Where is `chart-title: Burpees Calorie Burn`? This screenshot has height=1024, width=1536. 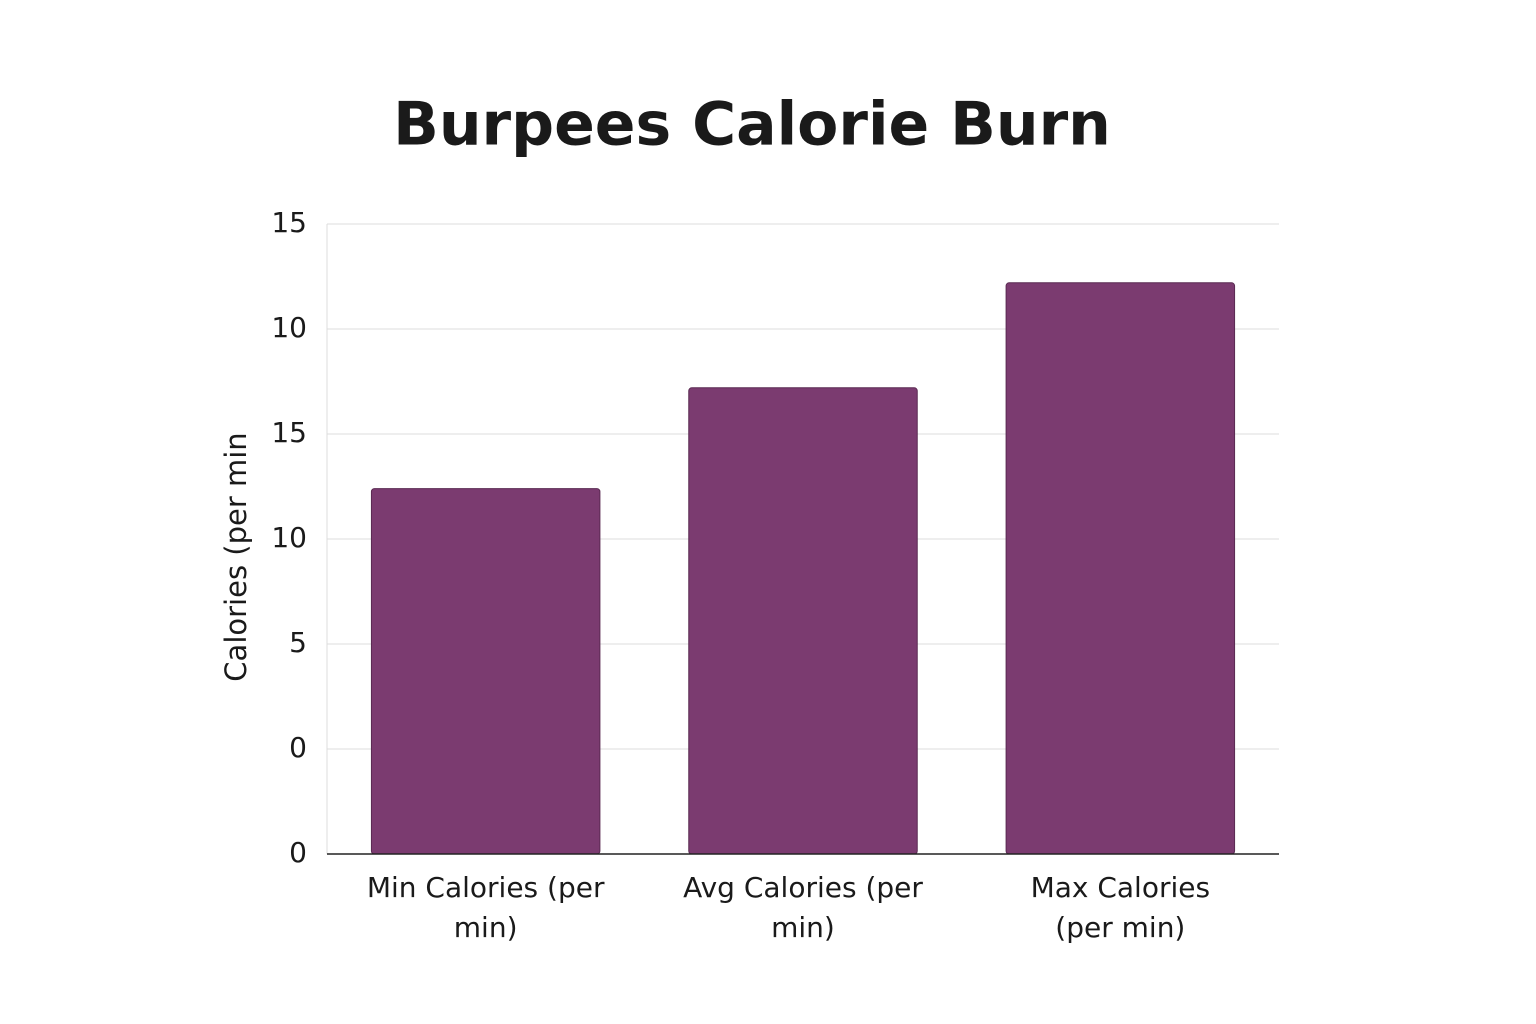
chart-title: Burpees Calorie Burn is located at coordinates (752, 125).